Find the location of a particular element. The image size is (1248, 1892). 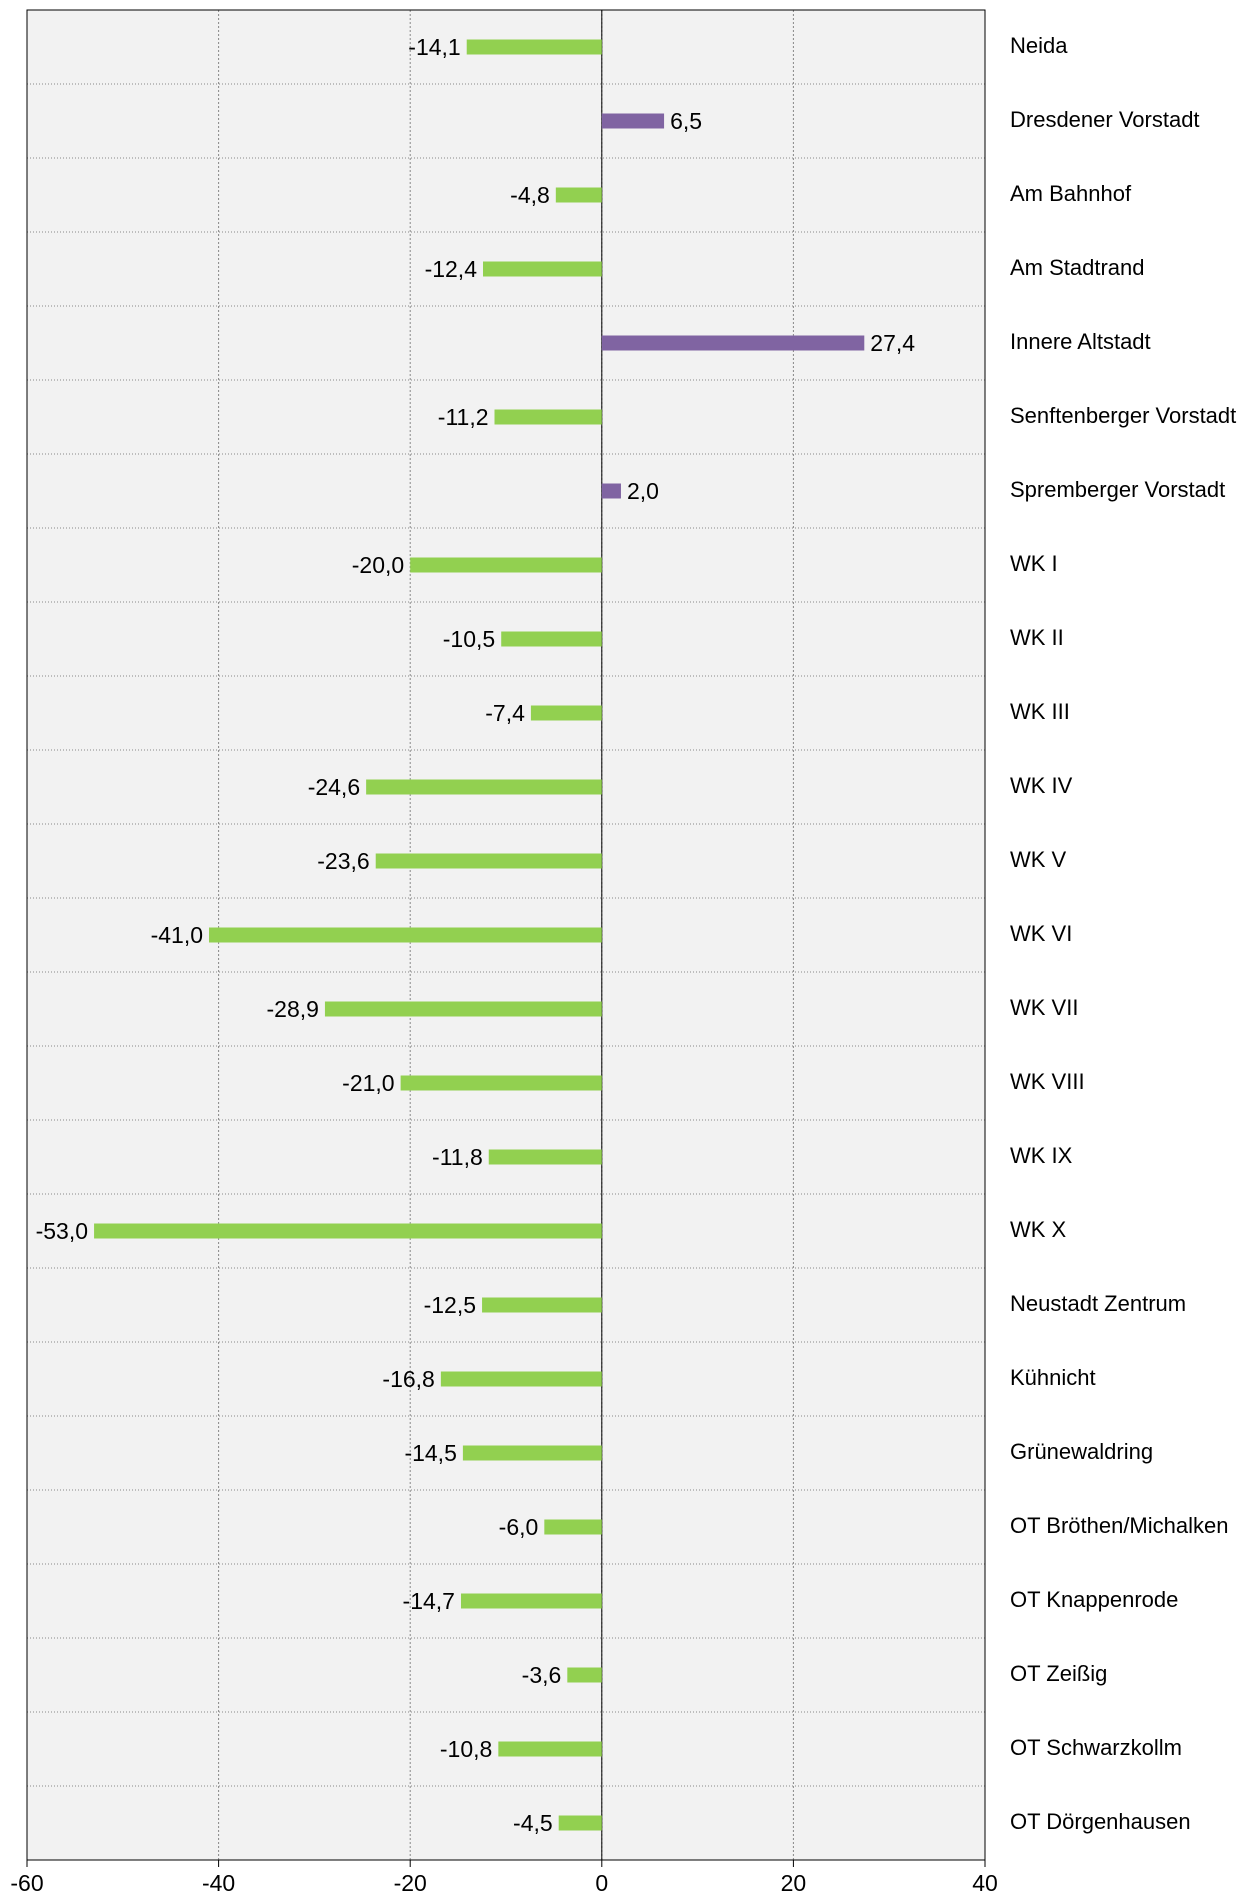

category-label: OT Zeißig is located at coordinates (1058, 1673).